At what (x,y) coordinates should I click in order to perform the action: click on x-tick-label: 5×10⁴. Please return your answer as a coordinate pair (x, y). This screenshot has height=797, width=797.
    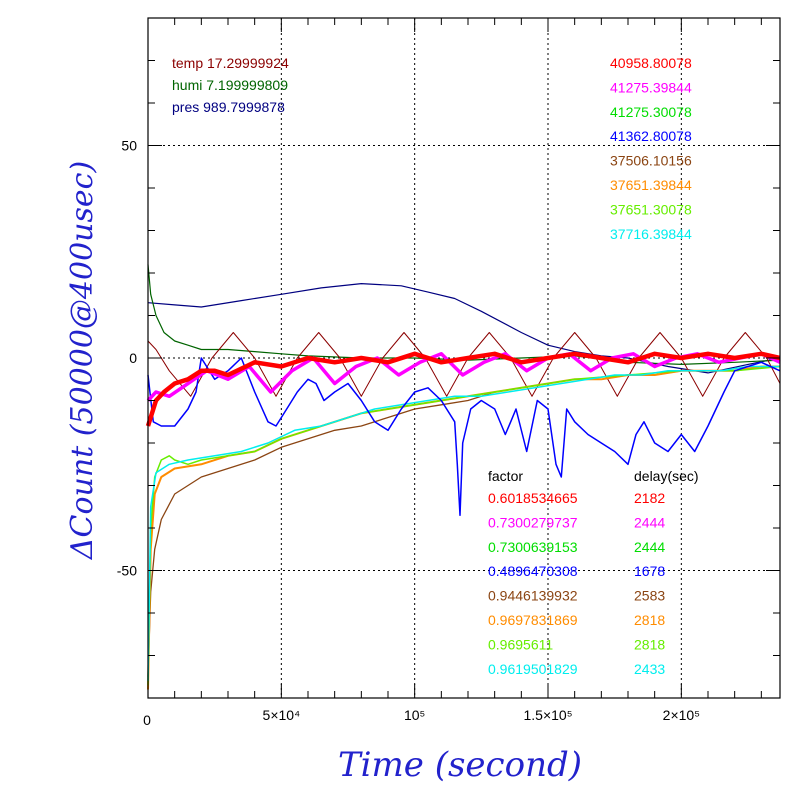
    Looking at the image, I should click on (282, 715).